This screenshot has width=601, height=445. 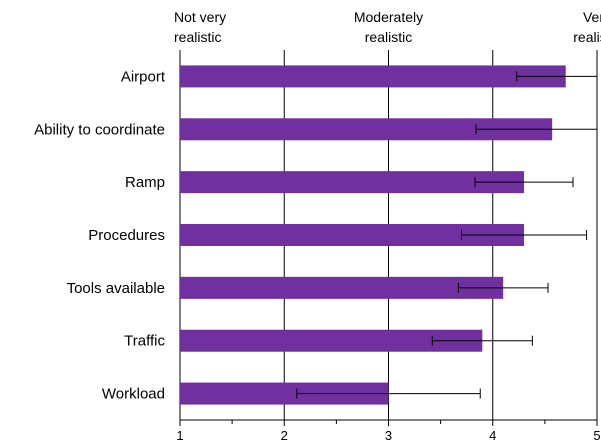 I want to click on category-label: Tools available, so click(x=116, y=288).